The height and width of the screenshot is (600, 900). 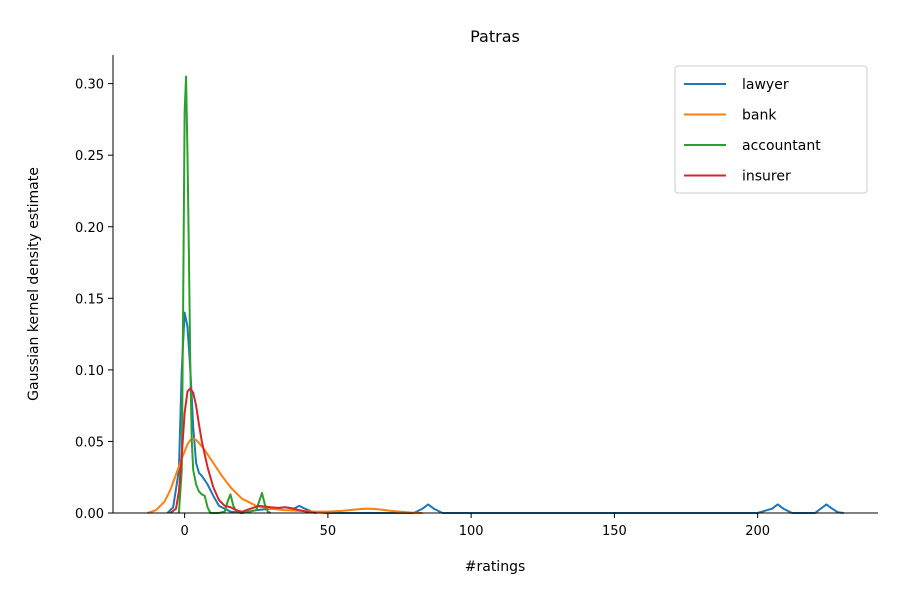 I want to click on x-axis-label: #ratings, so click(x=495, y=567).